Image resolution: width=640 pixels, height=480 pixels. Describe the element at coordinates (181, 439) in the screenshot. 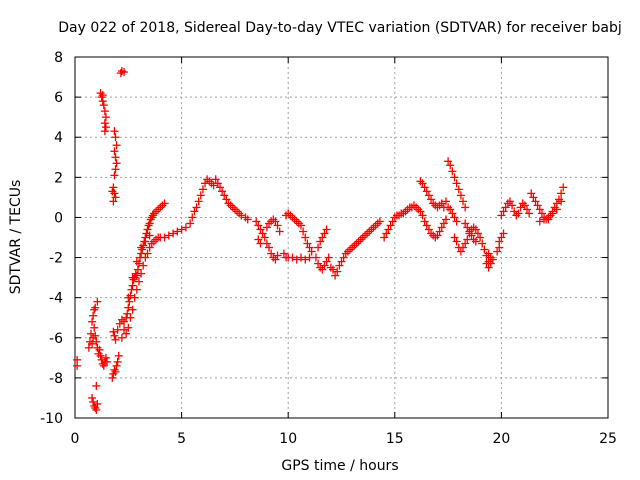

I see `x-tick-label: 5` at that location.